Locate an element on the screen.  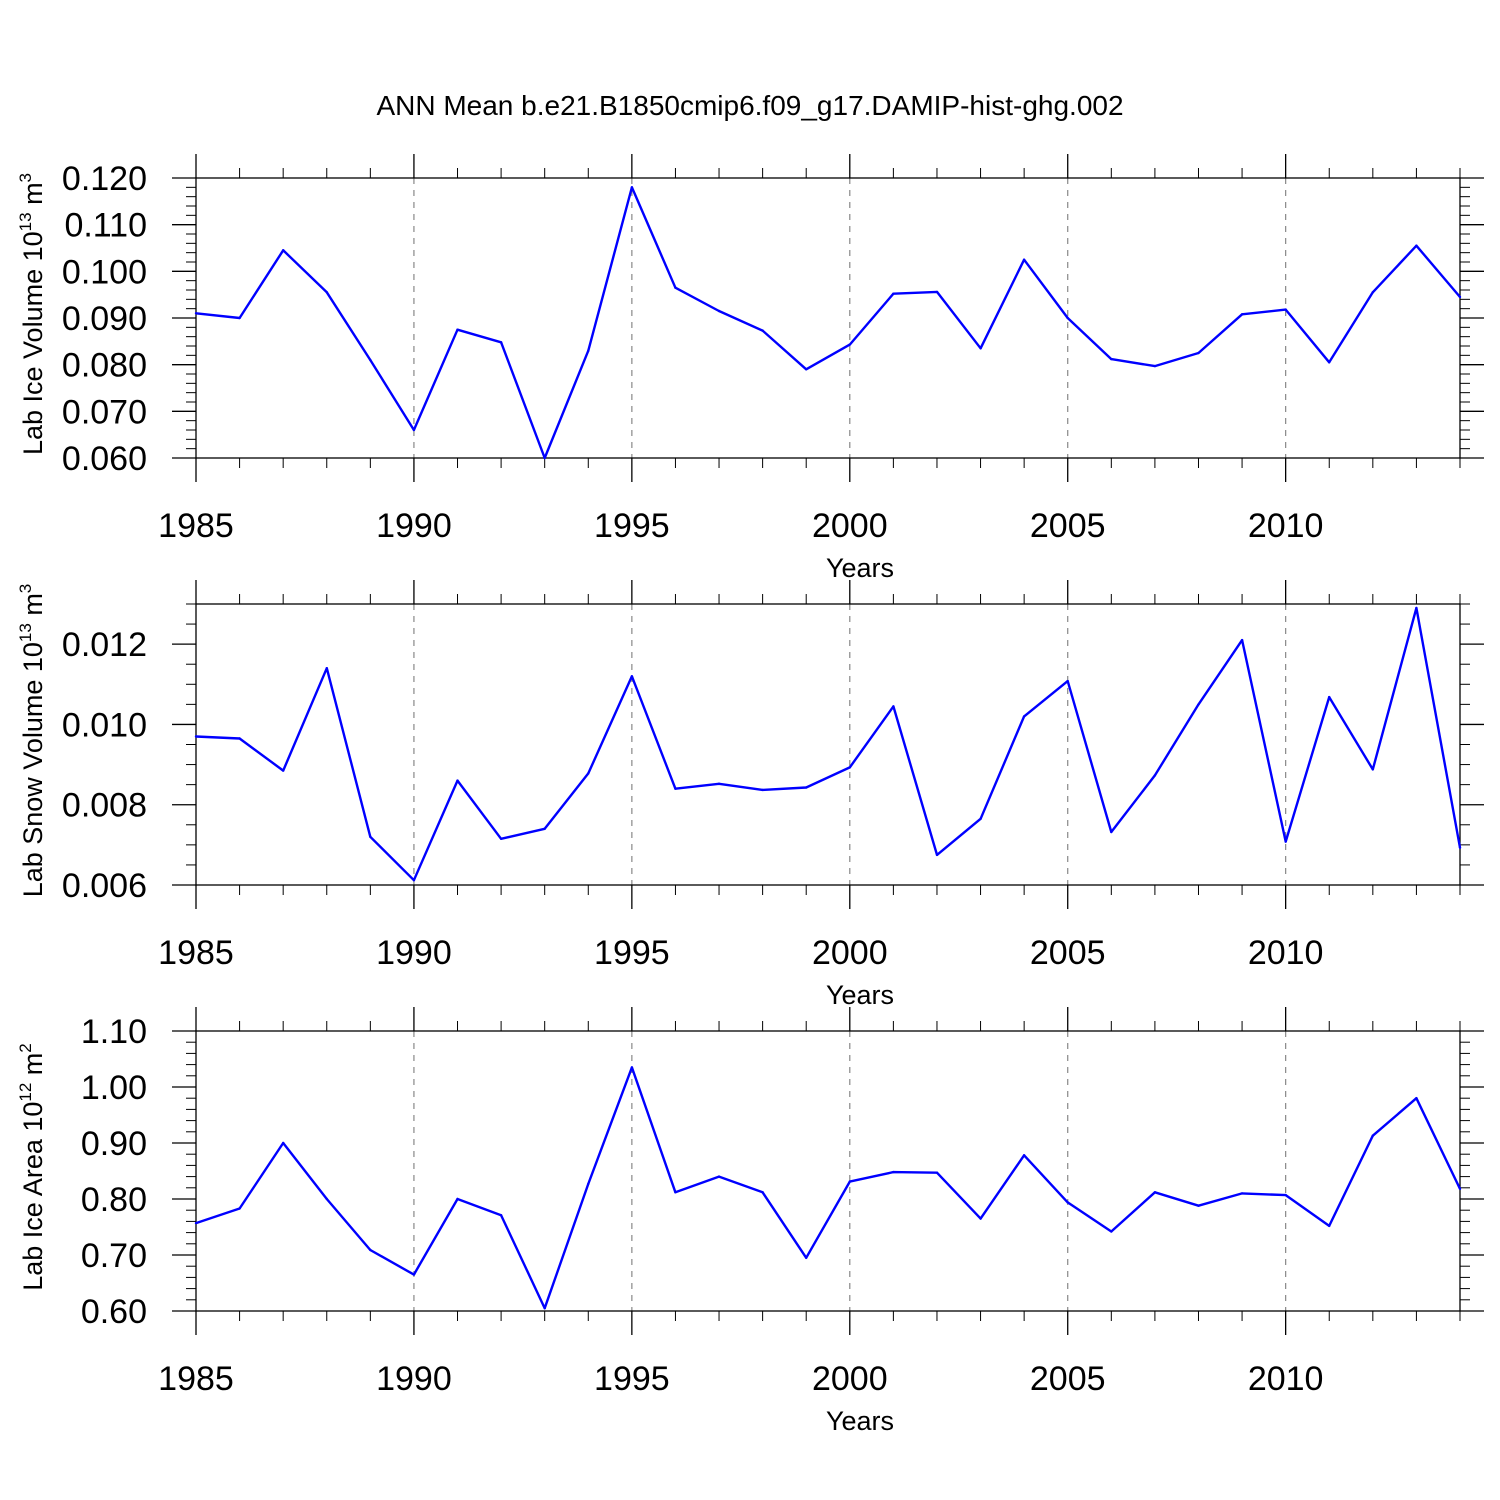
x-tick-label: 2005 is located at coordinates (1068, 1379).